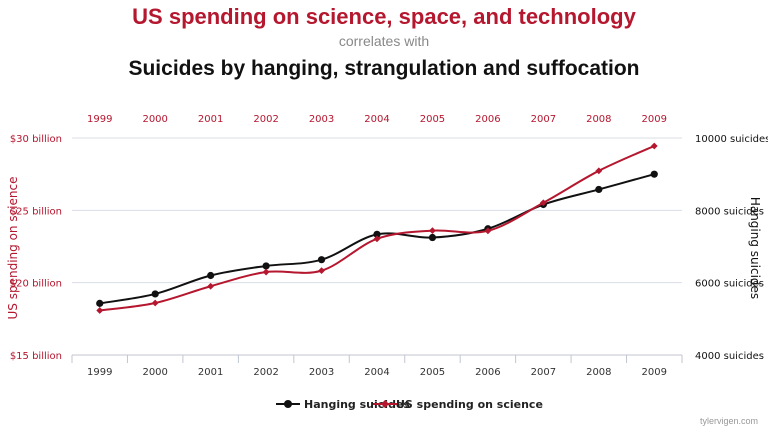 The height and width of the screenshot is (432, 768). Describe the element at coordinates (543, 119) in the screenshot. I see `x-top-tick-label: 2007` at that location.